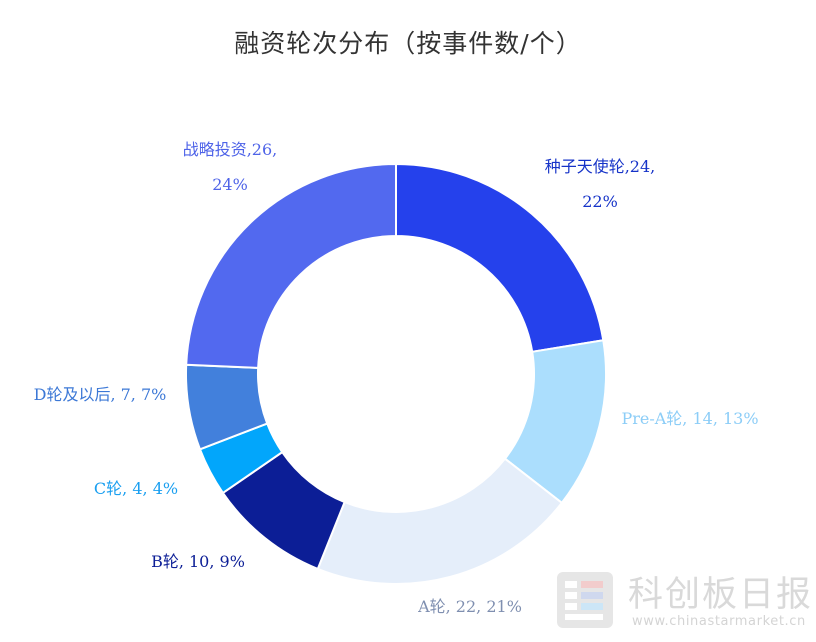 The width and height of the screenshot is (816, 642). What do you see at coordinates (100, 394) in the screenshot?
I see `data-label-5: D轮及以后, 7, 7%` at bounding box center [100, 394].